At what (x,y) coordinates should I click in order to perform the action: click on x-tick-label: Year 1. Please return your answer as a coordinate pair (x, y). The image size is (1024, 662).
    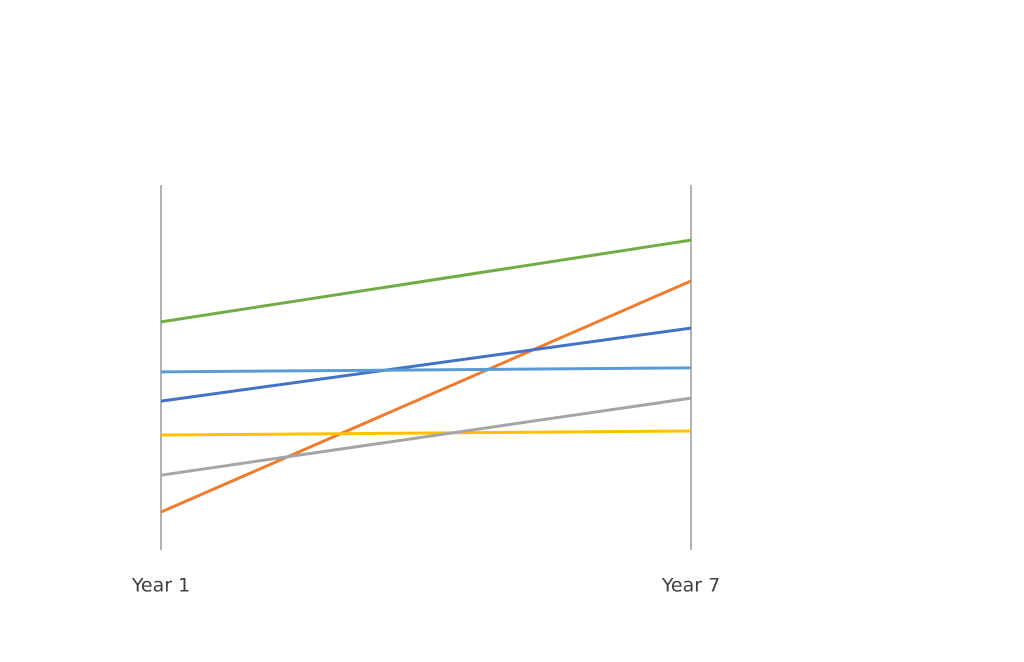
    Looking at the image, I should click on (160, 586).